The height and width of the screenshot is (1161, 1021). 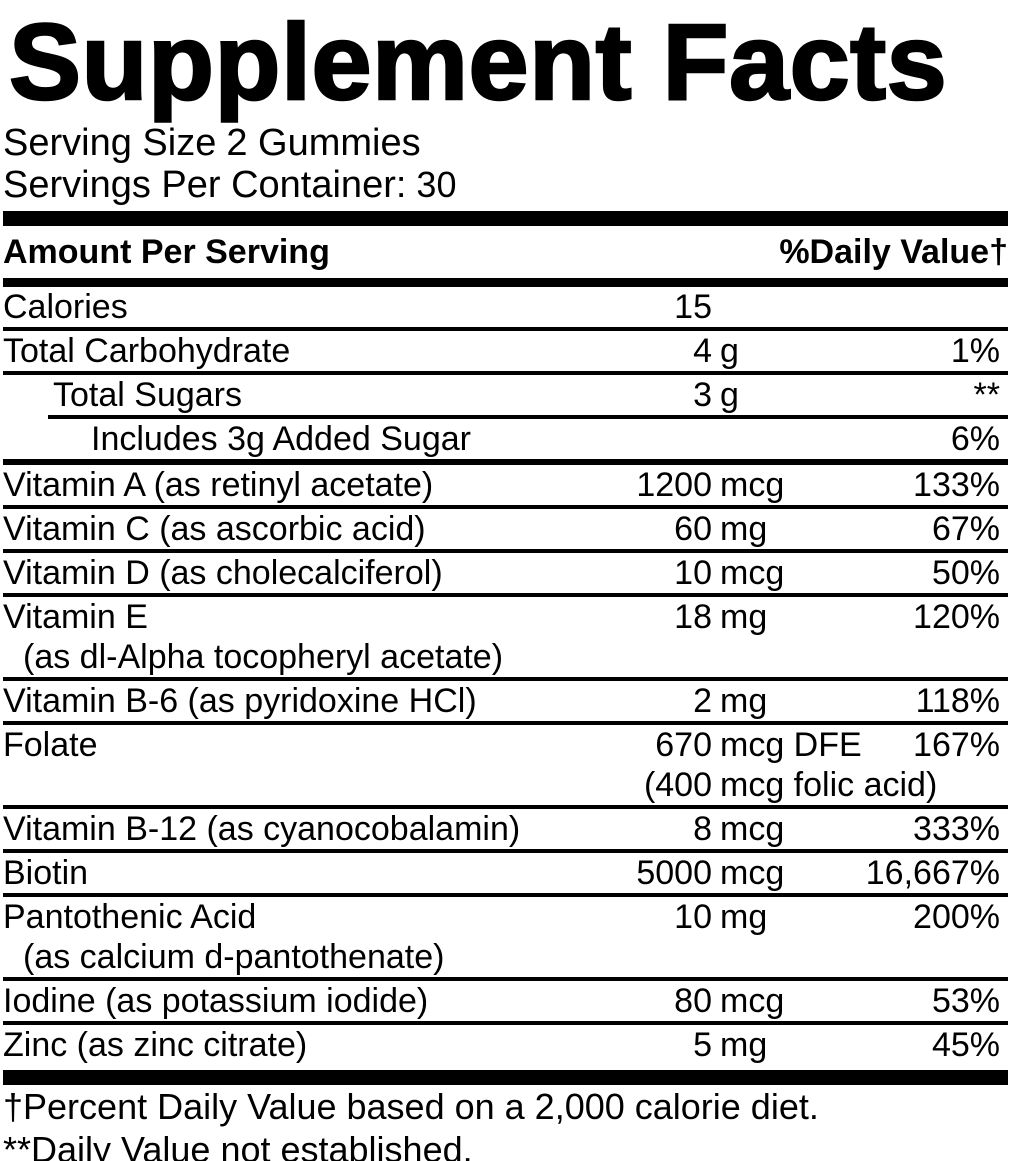 What do you see at coordinates (505, 307) in the screenshot?
I see `nutrient-row-calories: Calories 15` at bounding box center [505, 307].